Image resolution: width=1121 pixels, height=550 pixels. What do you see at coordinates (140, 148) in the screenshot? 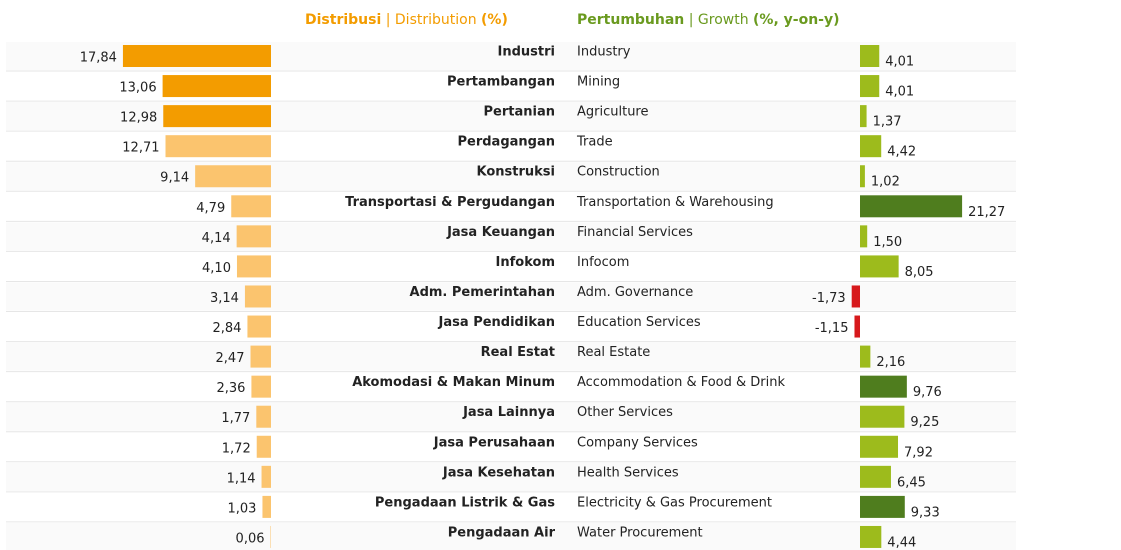
I see `value-label: 12,71` at bounding box center [140, 148].